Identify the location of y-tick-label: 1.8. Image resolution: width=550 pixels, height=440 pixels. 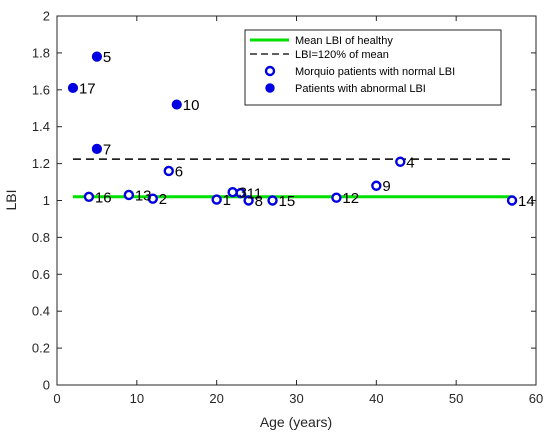
(41, 52).